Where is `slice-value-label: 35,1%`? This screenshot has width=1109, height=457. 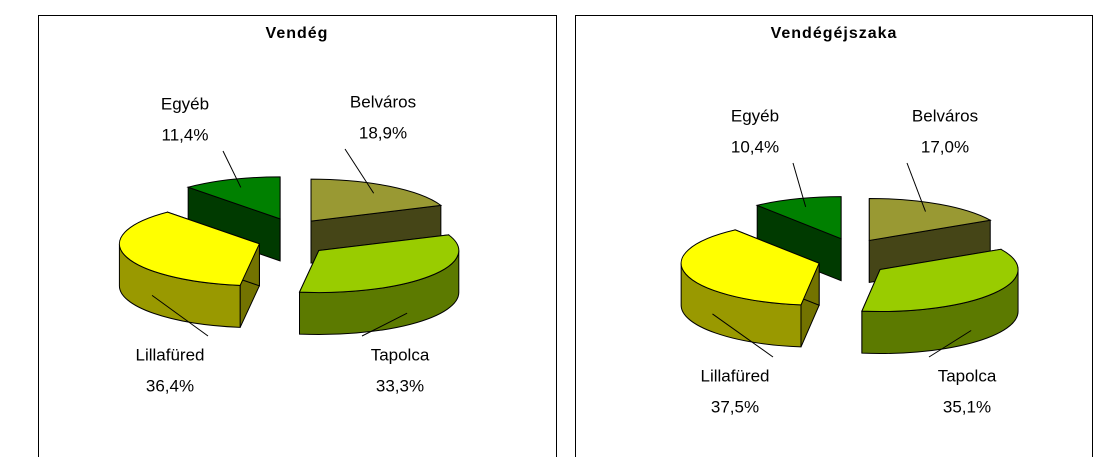
slice-value-label: 35,1% is located at coordinates (967, 406).